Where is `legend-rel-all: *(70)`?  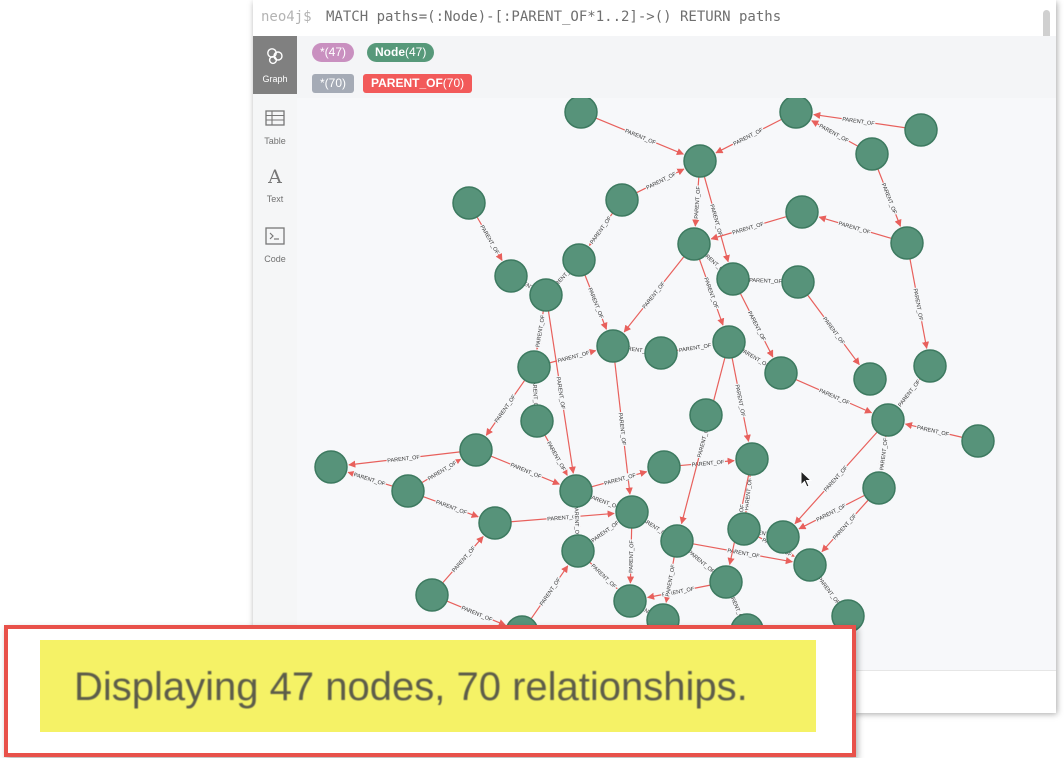 legend-rel-all: *(70) is located at coordinates (333, 83).